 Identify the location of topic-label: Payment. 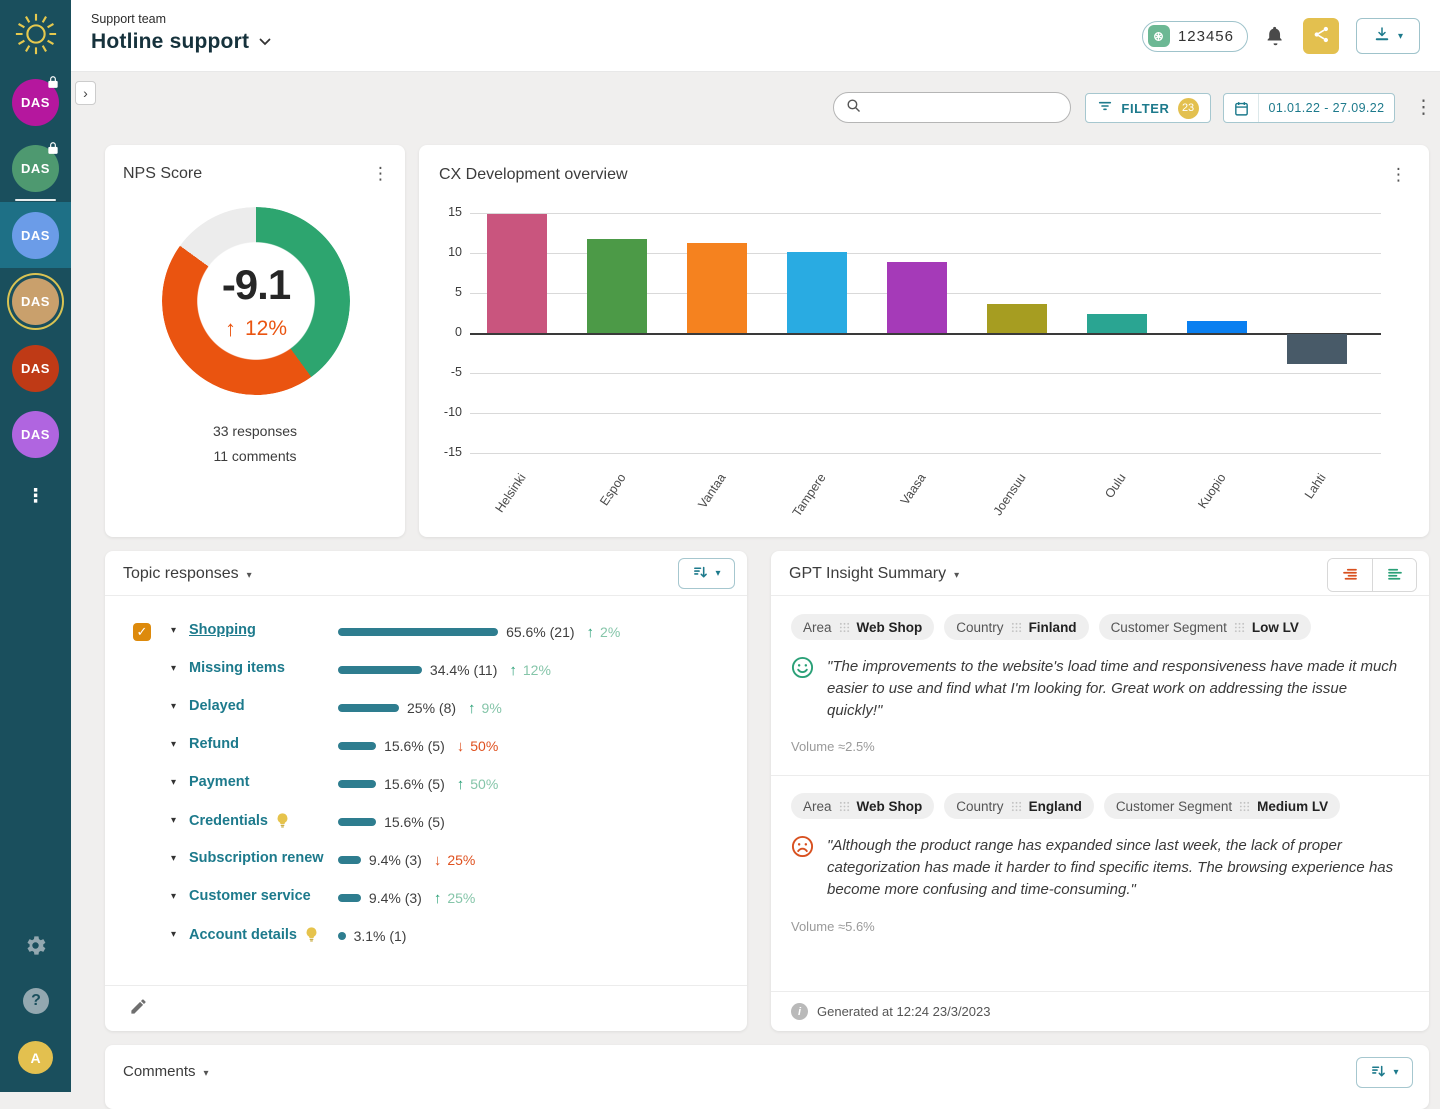
(219, 782).